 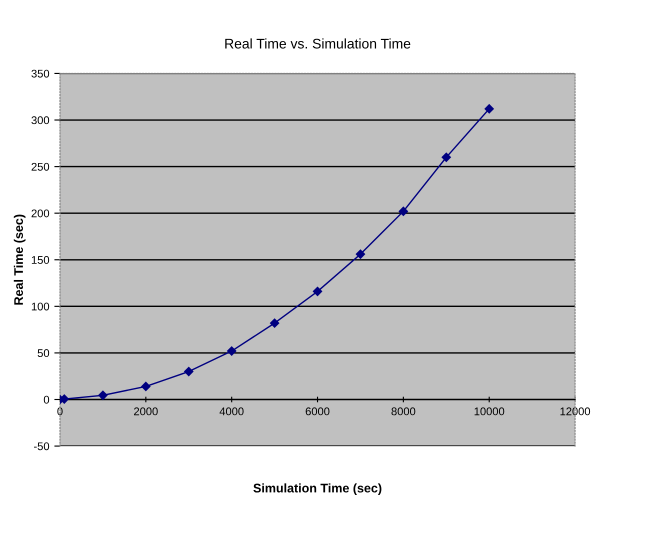 I want to click on y-tick-label: 0, so click(x=47, y=400).